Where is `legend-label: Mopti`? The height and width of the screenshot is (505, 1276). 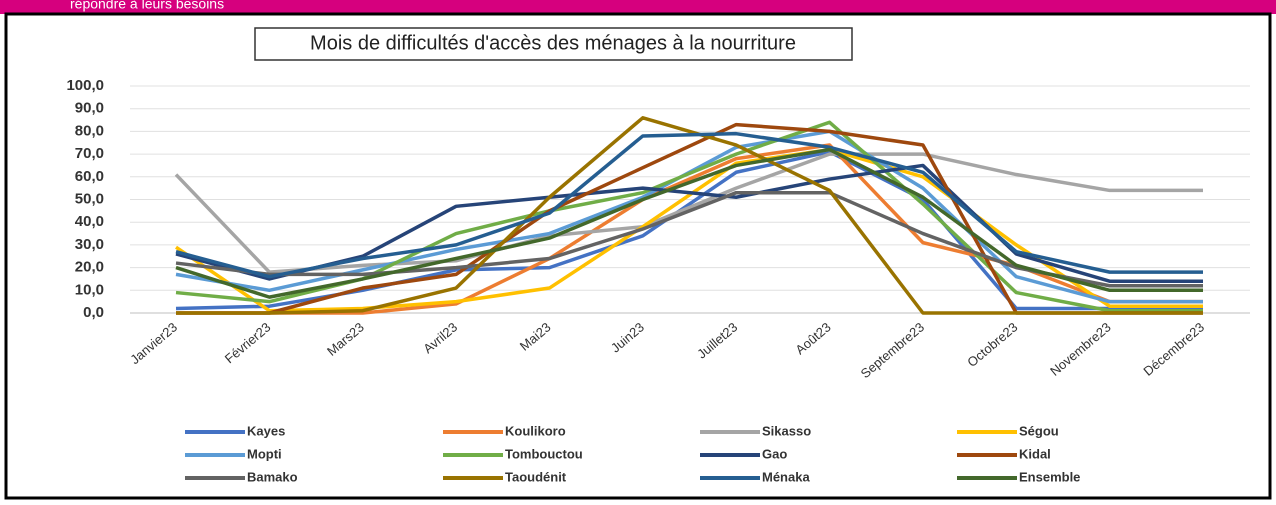
legend-label: Mopti is located at coordinates (264, 453).